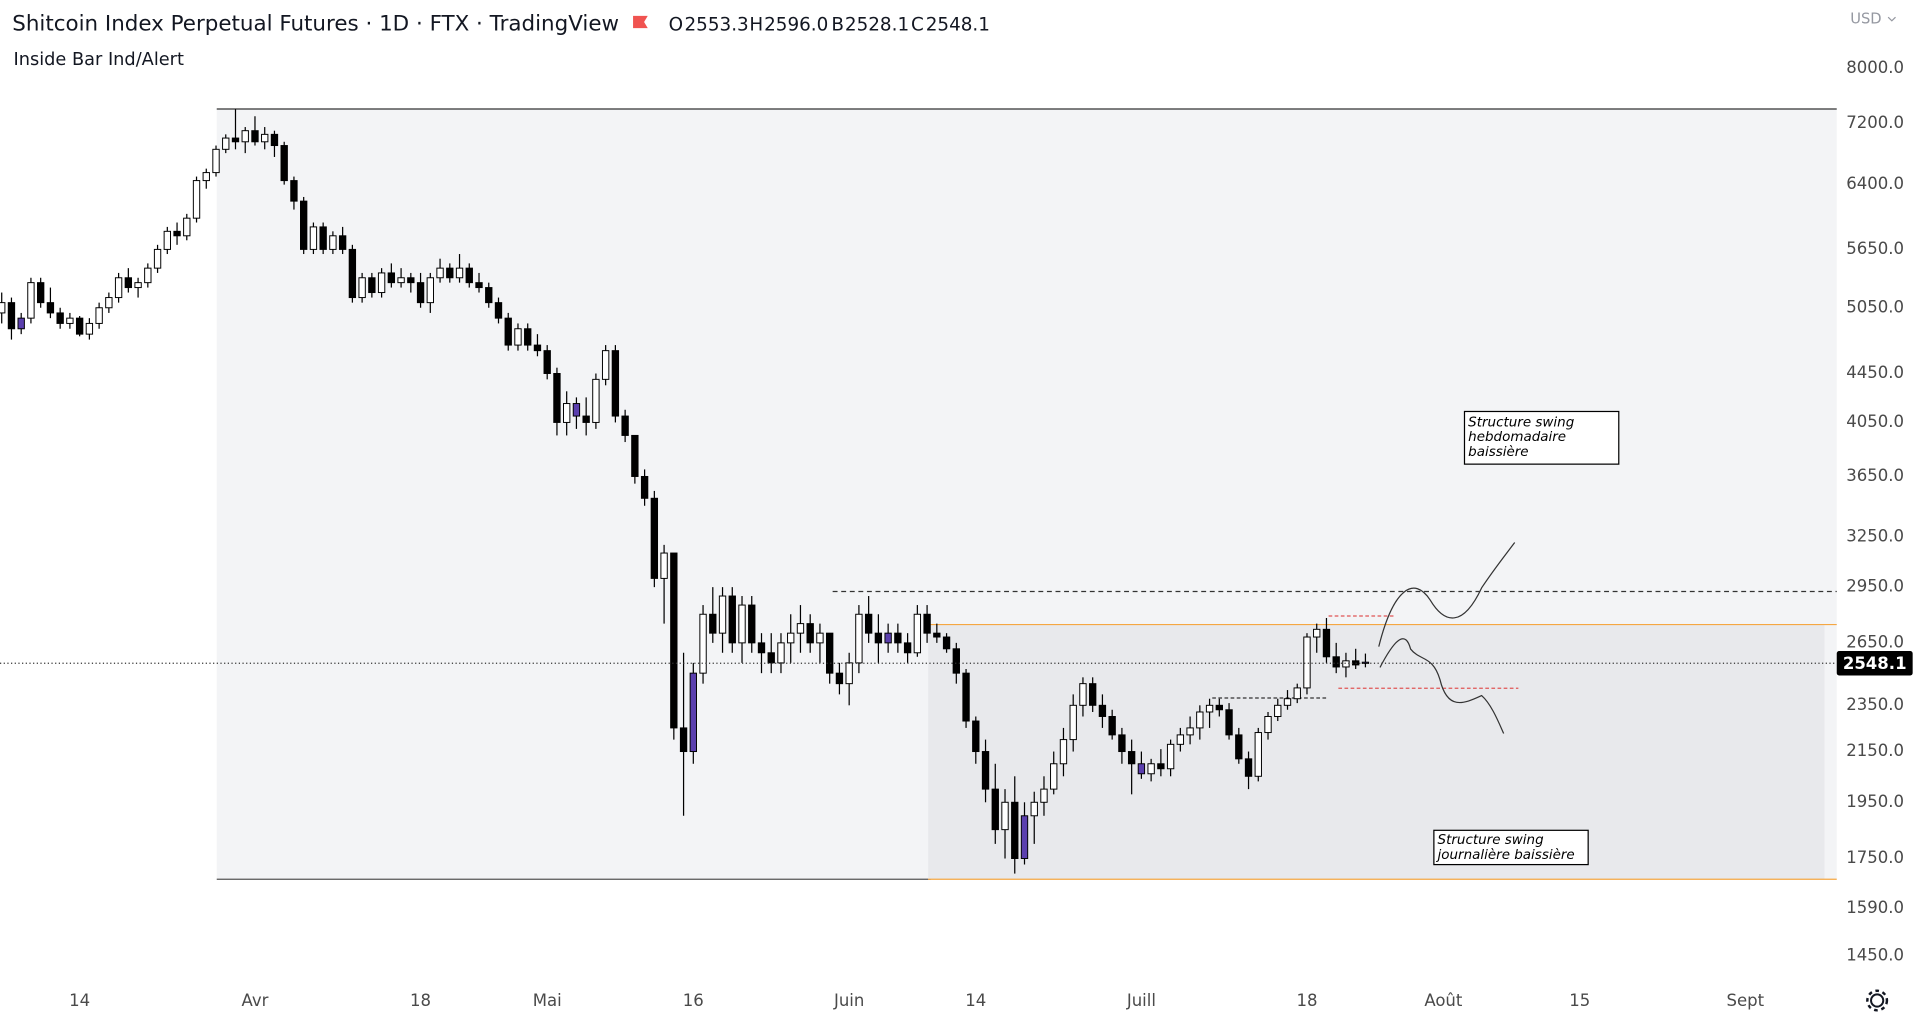  What do you see at coordinates (1875, 248) in the screenshot?
I see `y-tick-label: 5650.0` at bounding box center [1875, 248].